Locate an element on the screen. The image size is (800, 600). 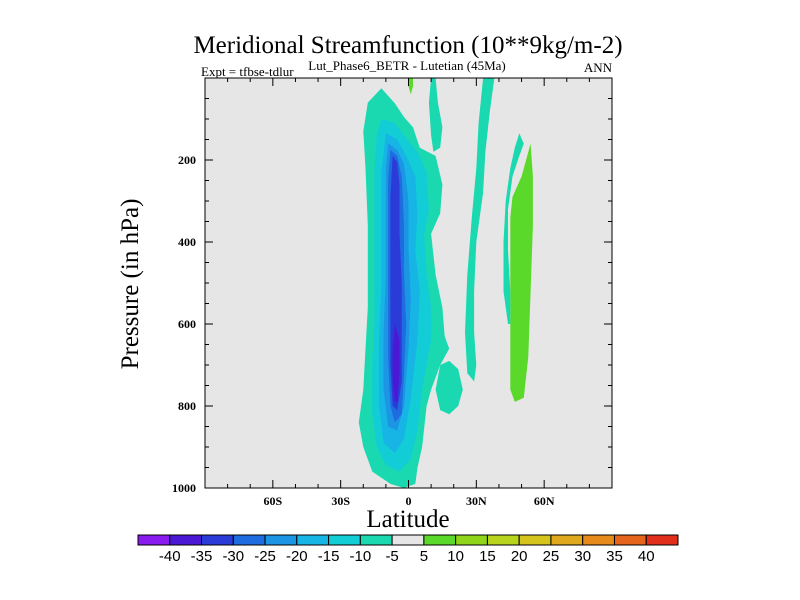
y-axis-label: Pressure (in hPa) is located at coordinates (130, 284).